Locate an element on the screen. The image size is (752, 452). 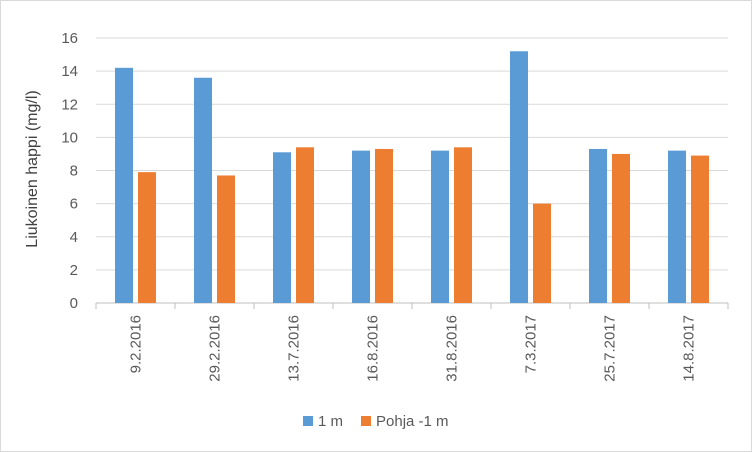
y-tick-label: 8 is located at coordinates (74, 171).